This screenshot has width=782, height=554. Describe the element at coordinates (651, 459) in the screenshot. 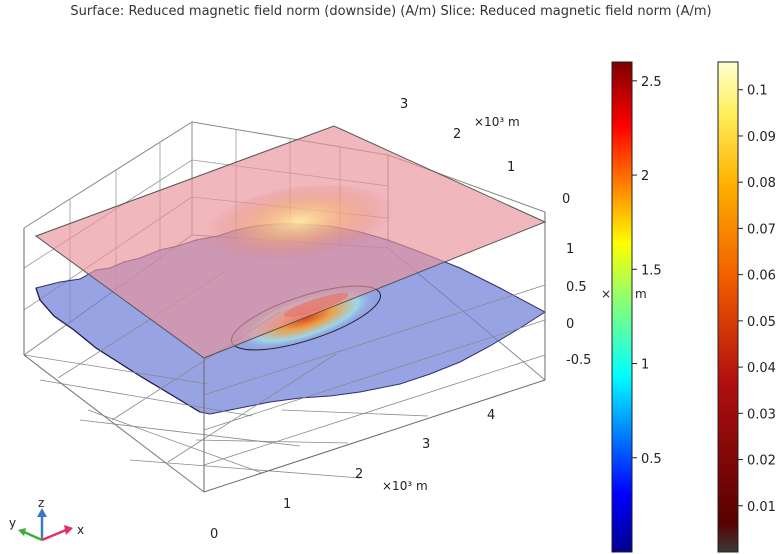

I see `colorbar-slice-tick-label: 0.5` at that location.